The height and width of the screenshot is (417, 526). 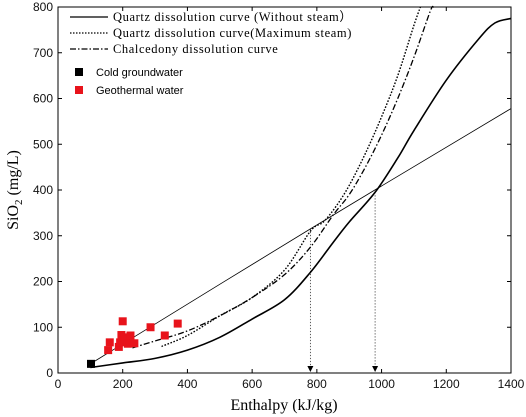 What do you see at coordinates (343, 282) in the screenshot?
I see `guide-lines` at bounding box center [343, 282].